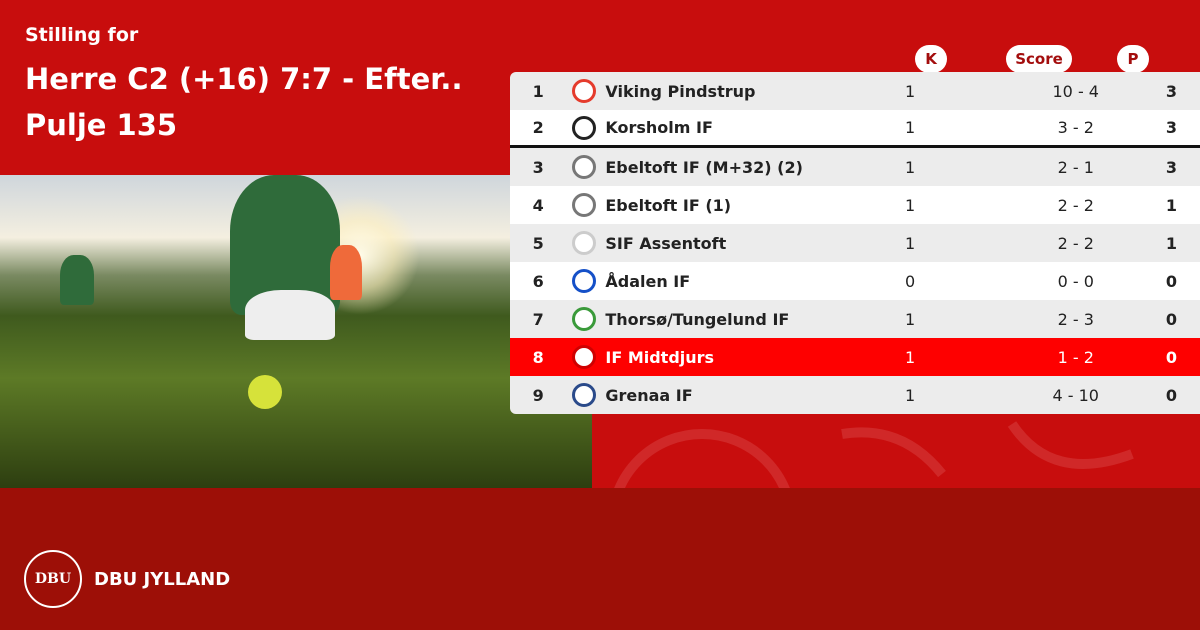 This screenshot has width=1200, height=630. Describe the element at coordinates (855, 243) in the screenshot. I see `table-row: 5 SIF Assentoft 1 2 - 2 1` at that location.